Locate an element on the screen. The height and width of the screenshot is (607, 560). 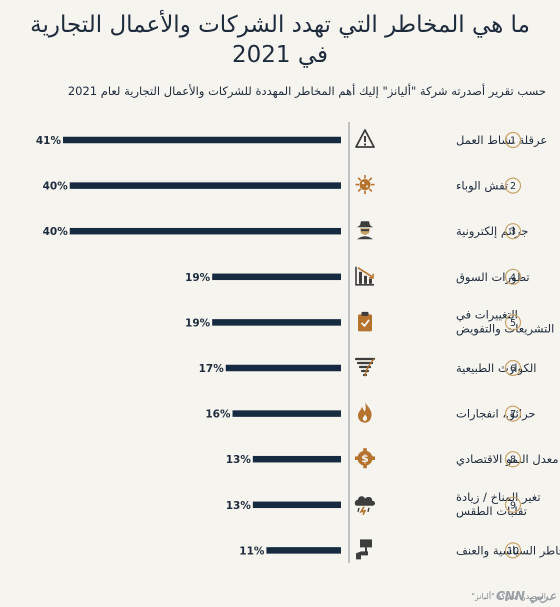
category-label: التغييرات في التشريعات والتفويض is located at coordinates (505, 321).